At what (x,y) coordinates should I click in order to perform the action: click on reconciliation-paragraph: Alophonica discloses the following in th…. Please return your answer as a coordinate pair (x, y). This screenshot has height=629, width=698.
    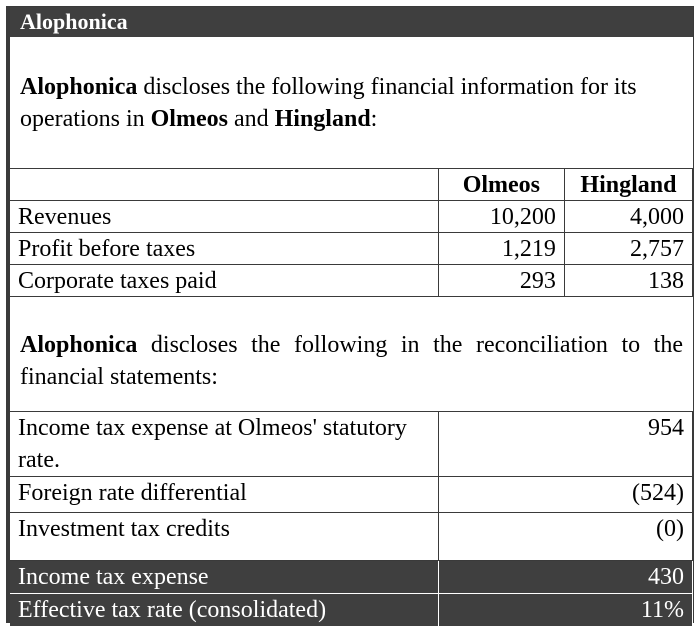
    Looking at the image, I should click on (351, 361).